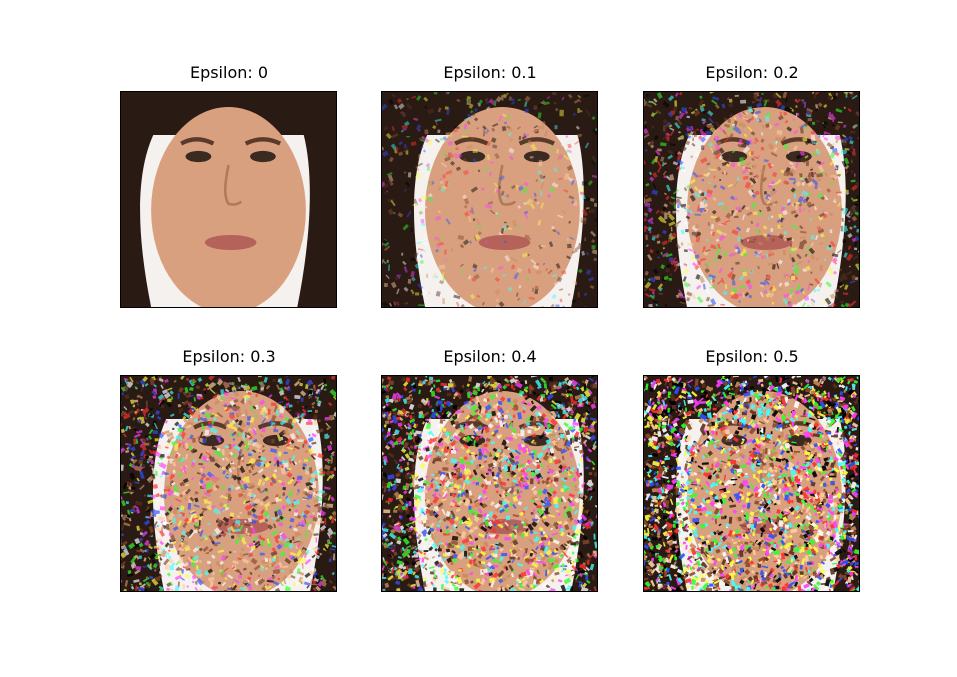 Image resolution: width=957 pixels, height=677 pixels. I want to click on panel-eps-0.2: Epsilon: 0.2, so click(752, 186).